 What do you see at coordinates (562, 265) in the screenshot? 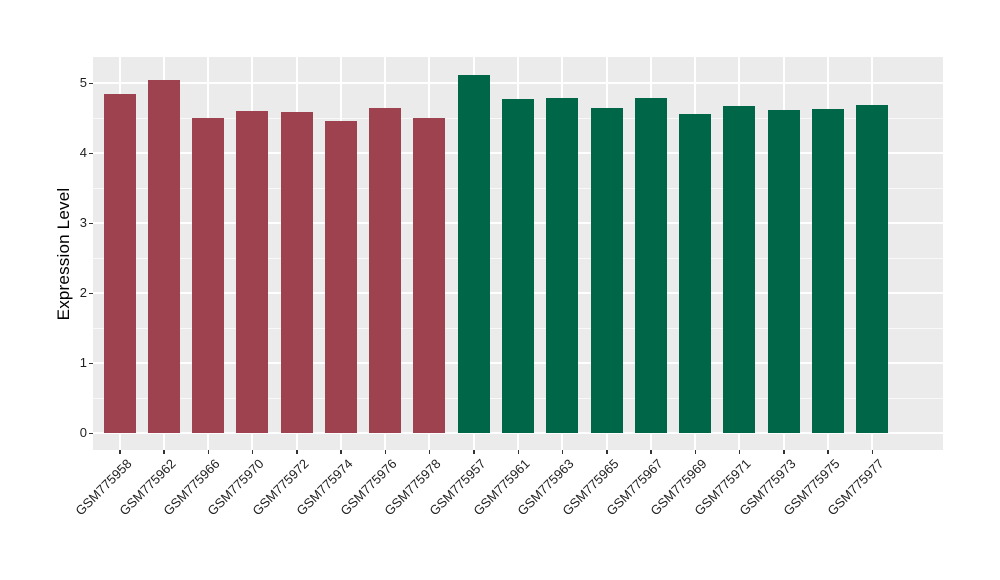
I see `bar-GSM775963` at bounding box center [562, 265].